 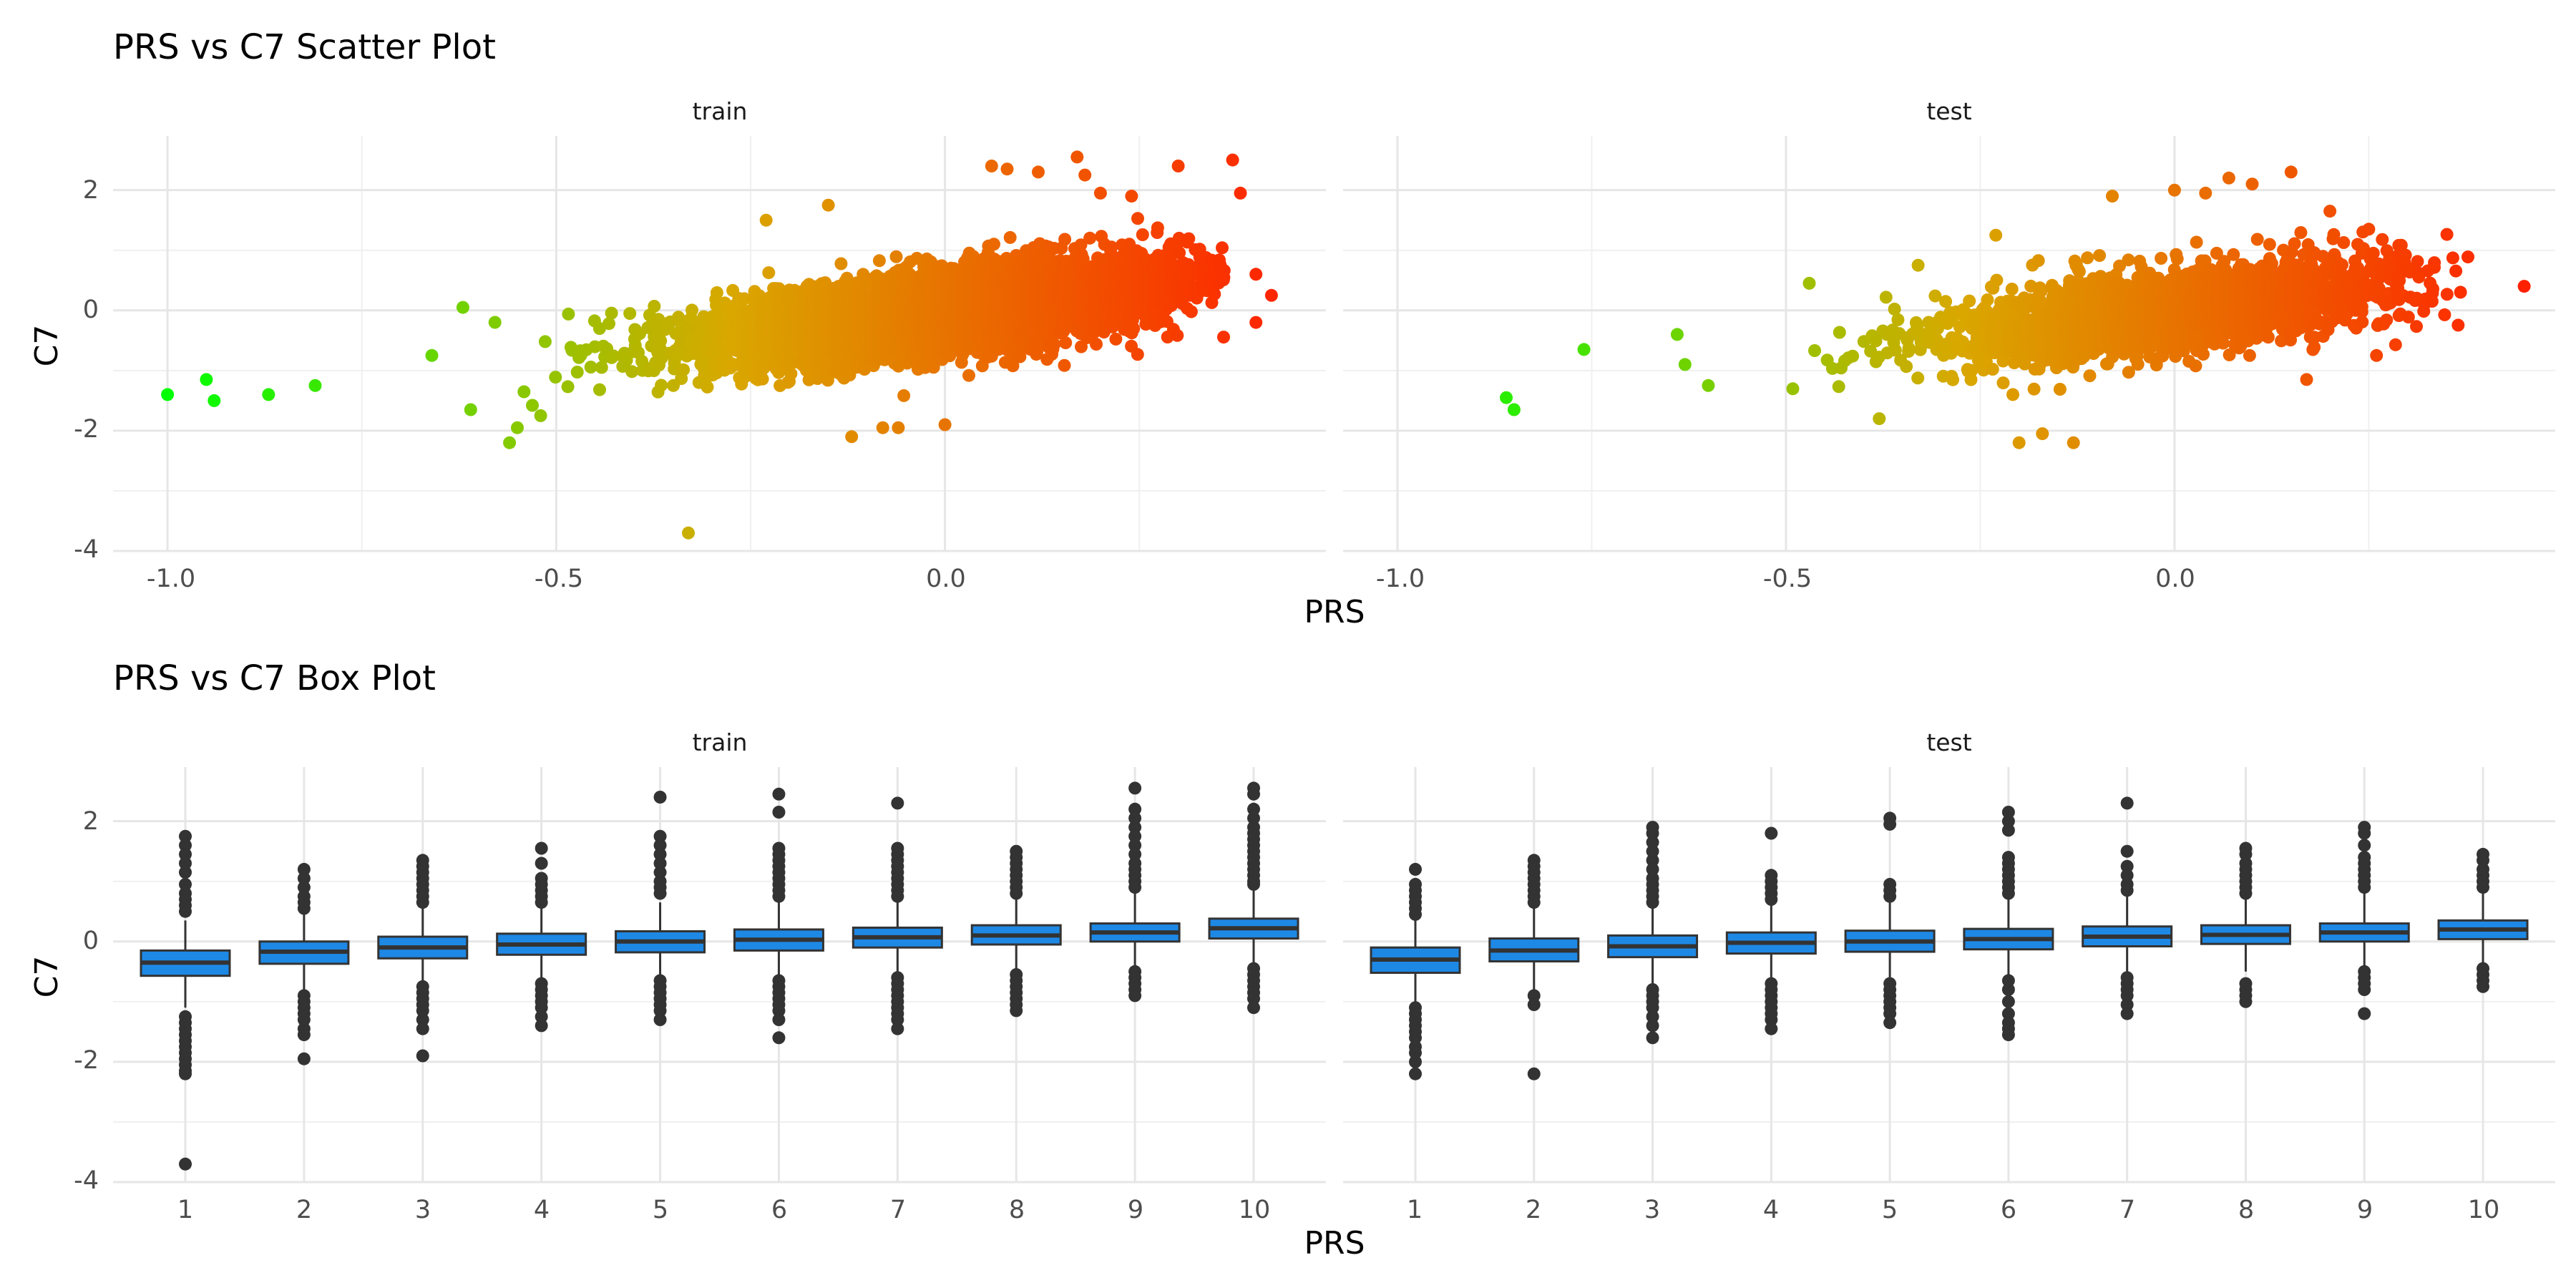 What do you see at coordinates (1948, 111) in the screenshot?
I see `scatter-strip-test: test` at bounding box center [1948, 111].